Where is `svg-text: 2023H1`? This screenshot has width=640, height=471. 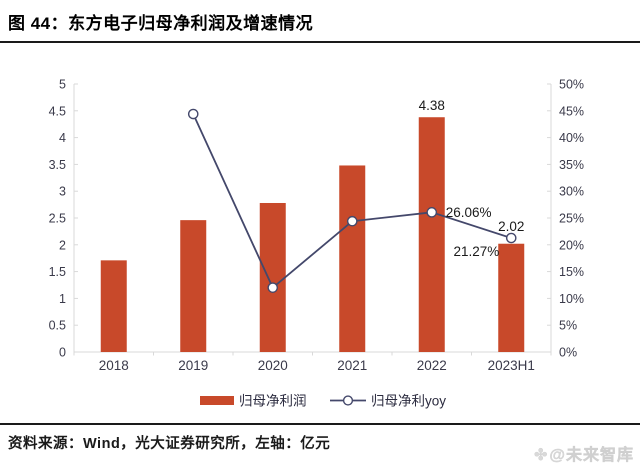 svg-text: 2023H1 is located at coordinates (511, 365).